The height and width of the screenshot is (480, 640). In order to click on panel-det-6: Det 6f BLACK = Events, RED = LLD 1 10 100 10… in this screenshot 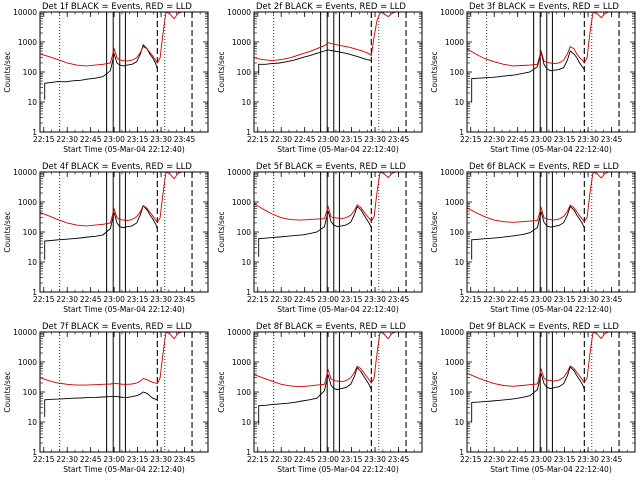, I will do `click(533, 238)`.